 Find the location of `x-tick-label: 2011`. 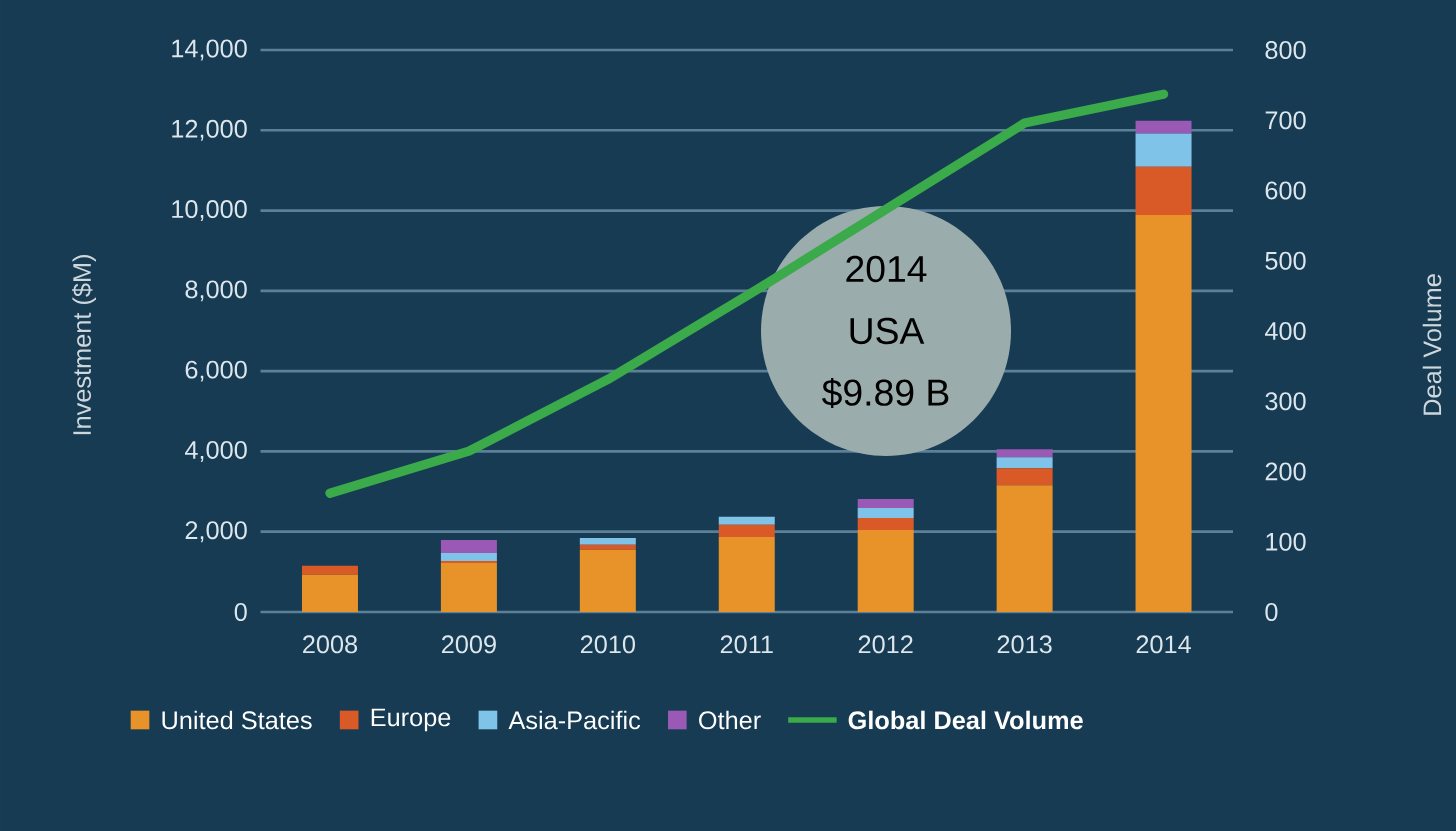

x-tick-label: 2011 is located at coordinates (746, 644).